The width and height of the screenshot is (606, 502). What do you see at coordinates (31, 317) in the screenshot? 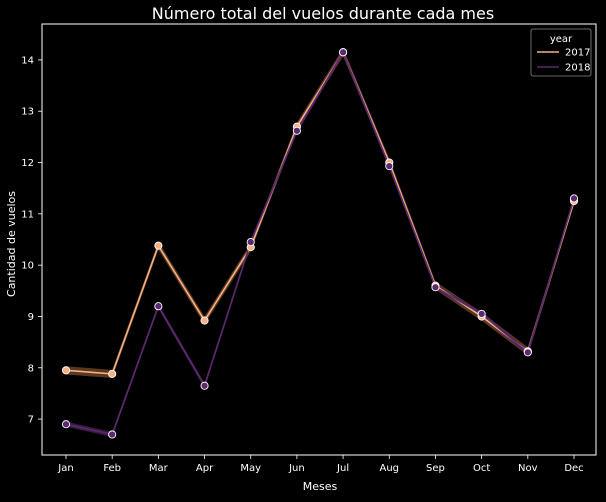
I see `y-tick-label: 9` at bounding box center [31, 317].